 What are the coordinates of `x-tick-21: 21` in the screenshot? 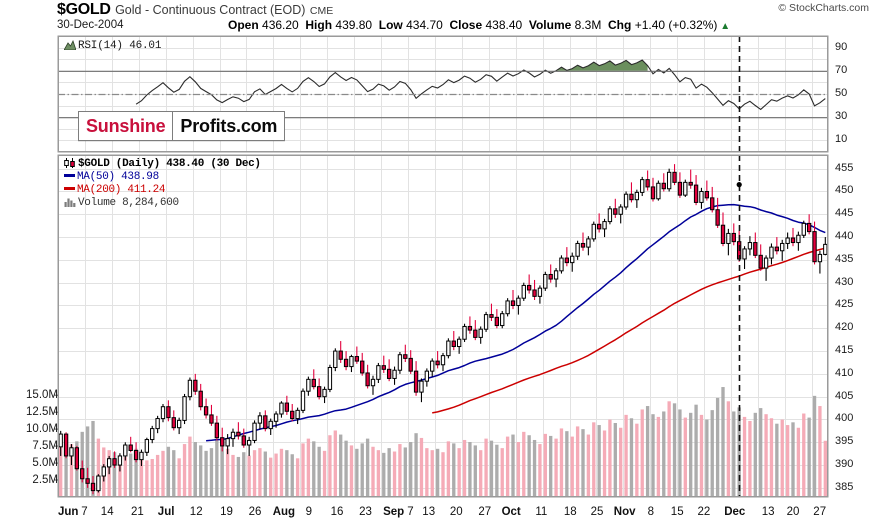 It's located at (137, 512).